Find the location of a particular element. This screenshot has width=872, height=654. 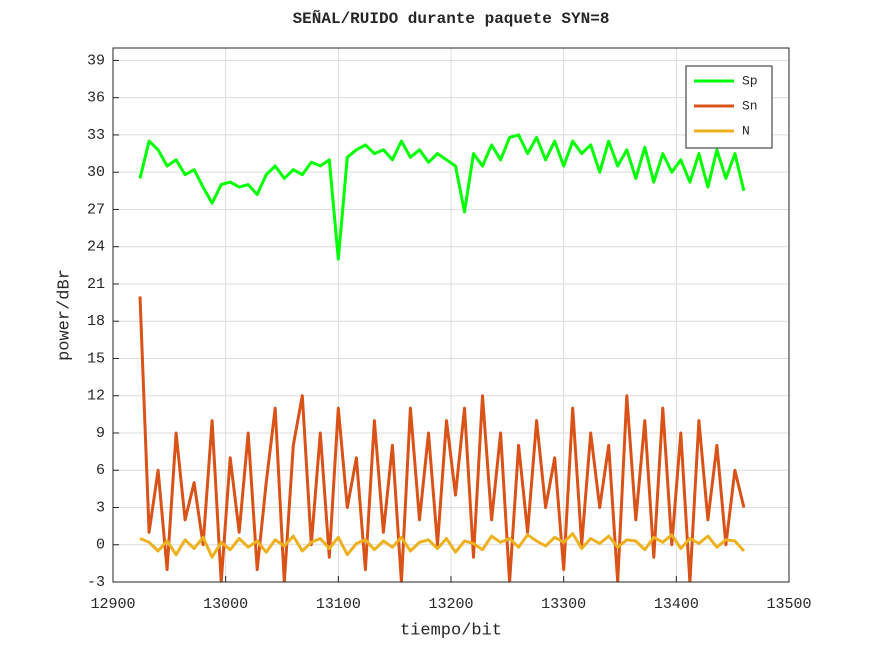

y-tick-label: 21 is located at coordinates (96, 284).